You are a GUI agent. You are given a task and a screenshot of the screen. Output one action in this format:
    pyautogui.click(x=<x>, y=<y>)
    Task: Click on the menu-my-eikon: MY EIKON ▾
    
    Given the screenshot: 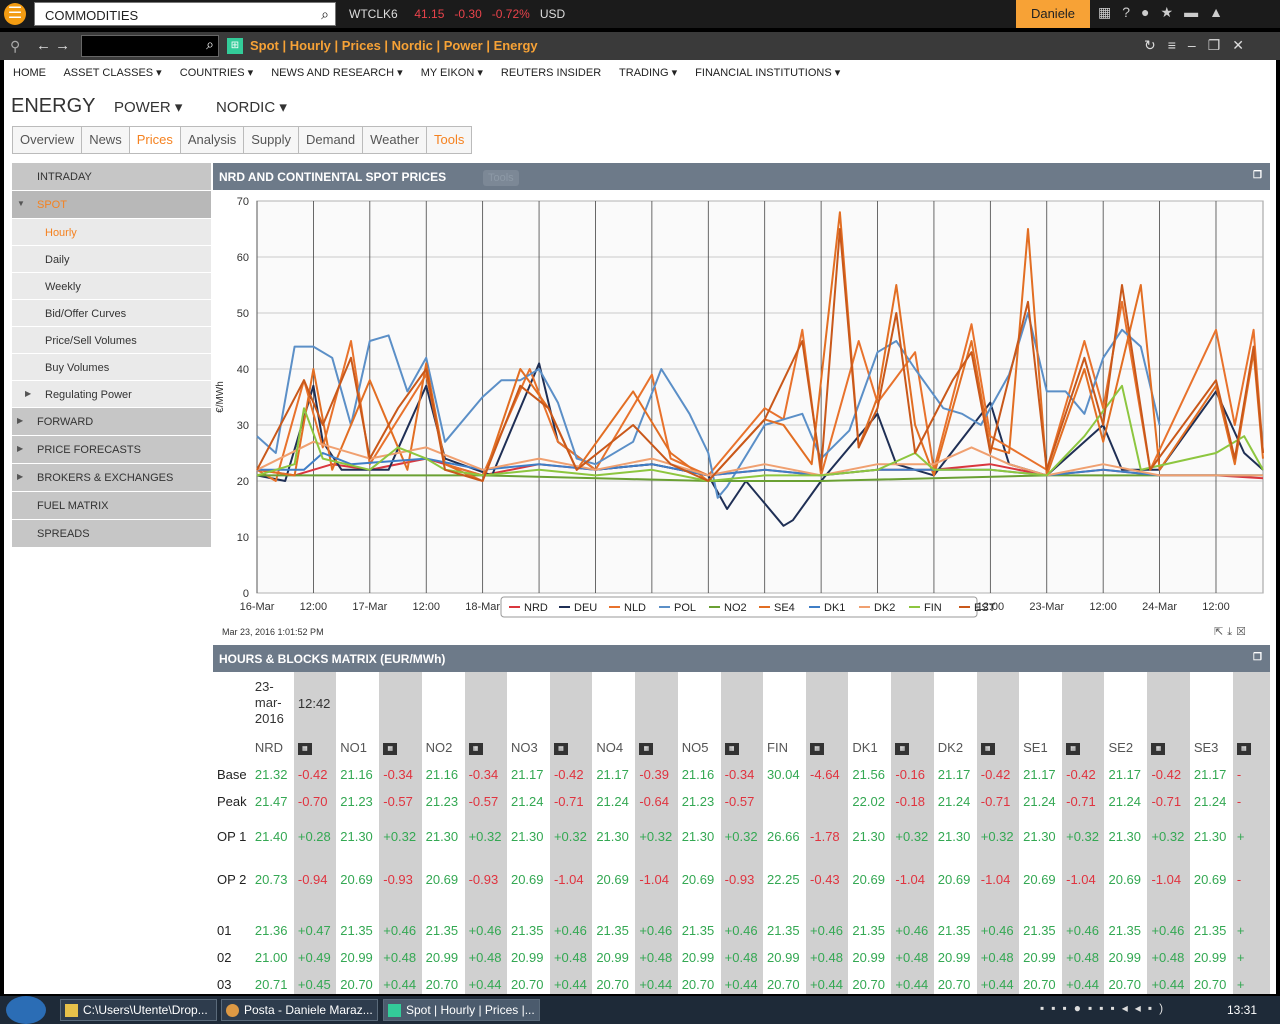 What is the action you would take?
    pyautogui.click(x=451, y=73)
    